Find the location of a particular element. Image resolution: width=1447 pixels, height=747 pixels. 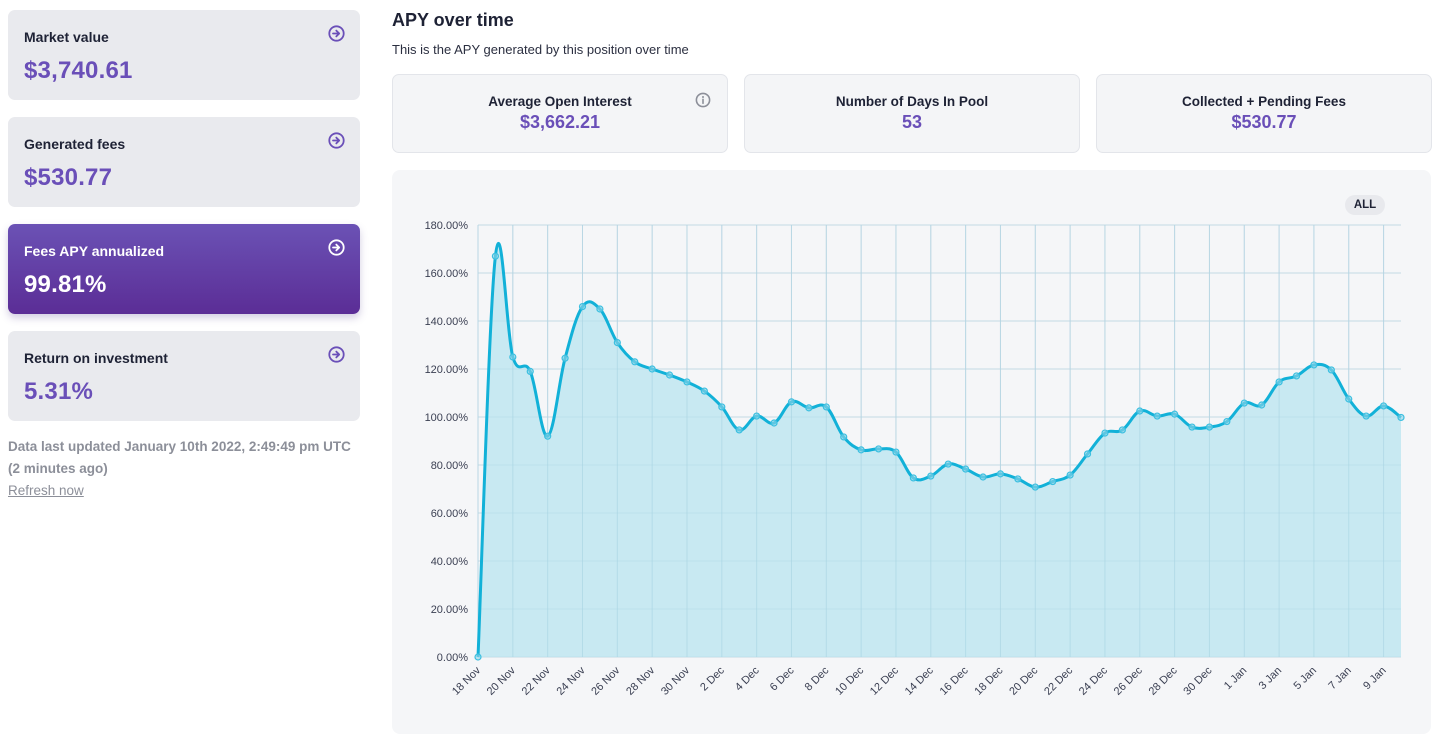

x-tick-label: 9 Jan is located at coordinates (1375, 679).